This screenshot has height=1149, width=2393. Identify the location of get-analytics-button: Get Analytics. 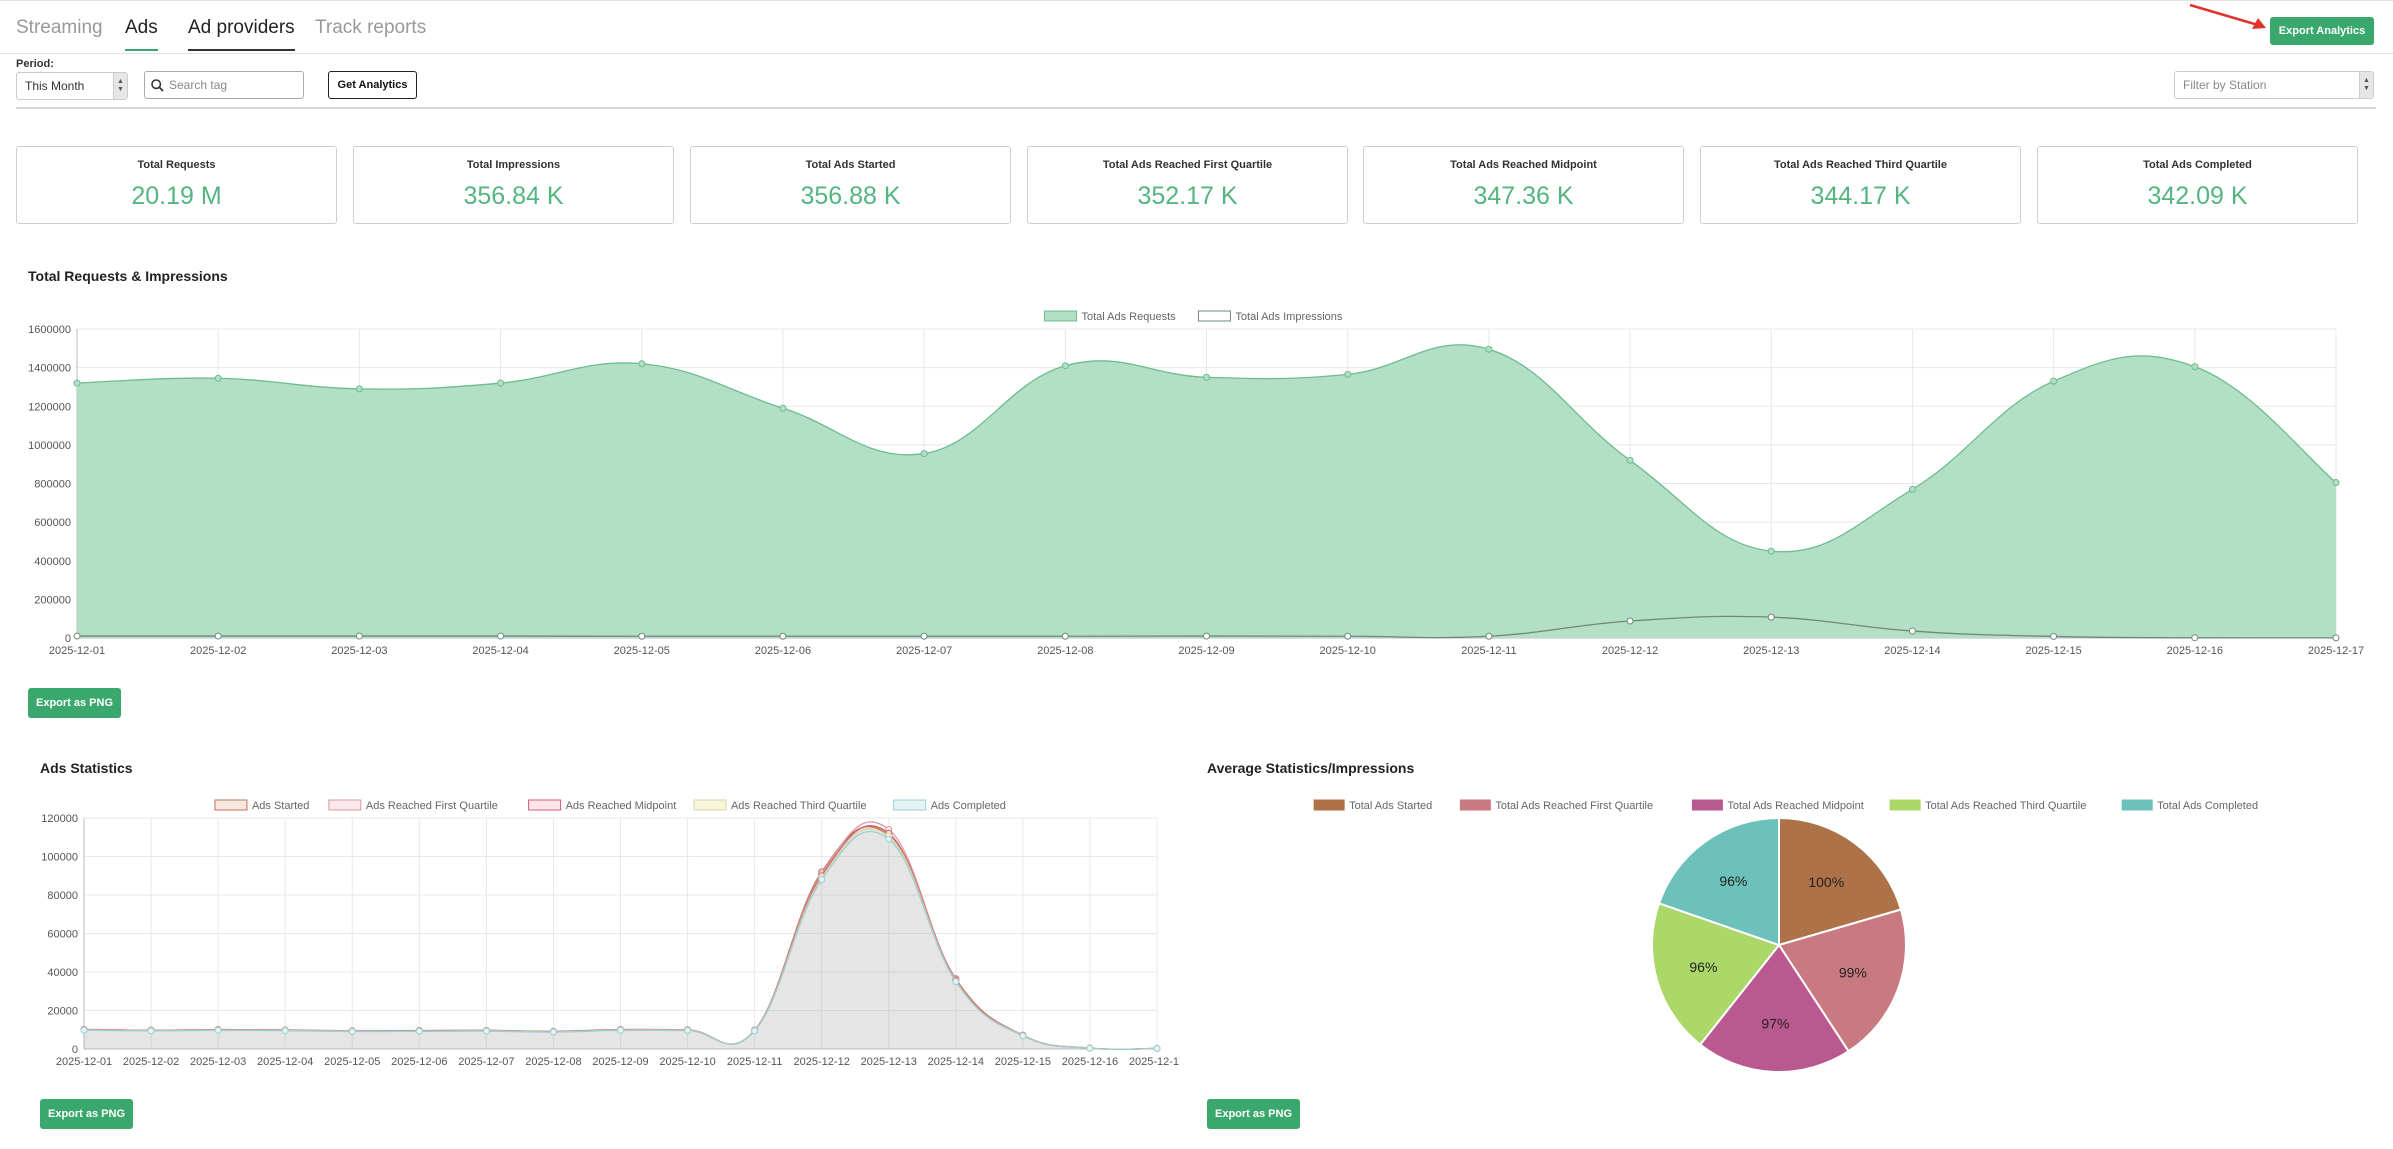
(372, 85).